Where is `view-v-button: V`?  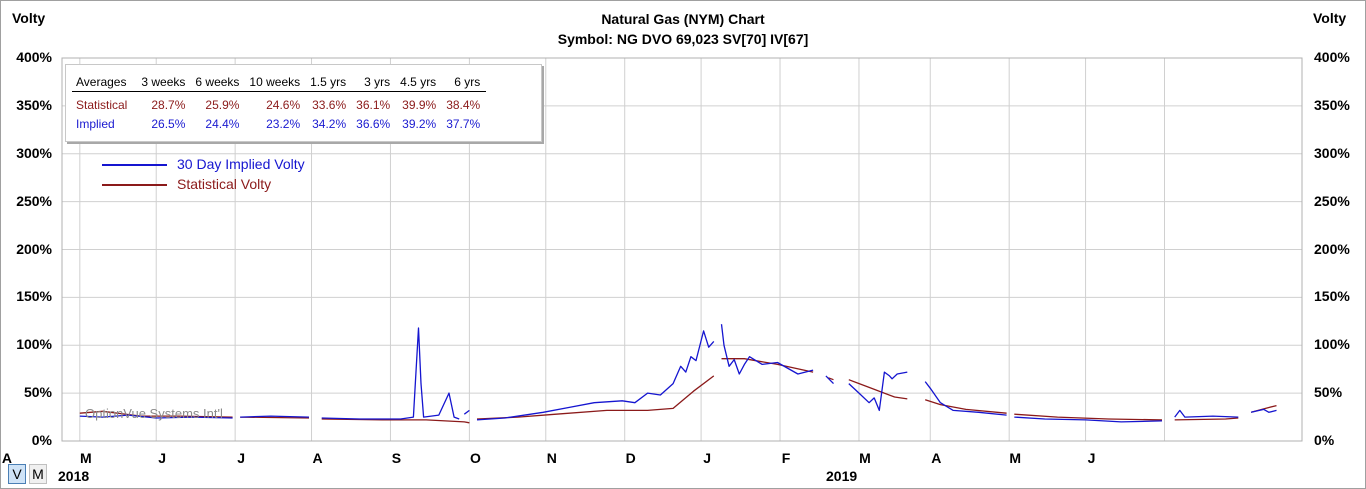
view-v-button: V is located at coordinates (17, 474).